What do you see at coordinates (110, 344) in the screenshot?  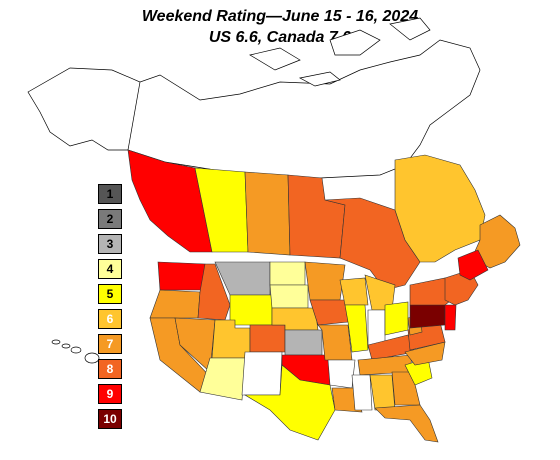 I see `legend-swatch-7: 7` at bounding box center [110, 344].